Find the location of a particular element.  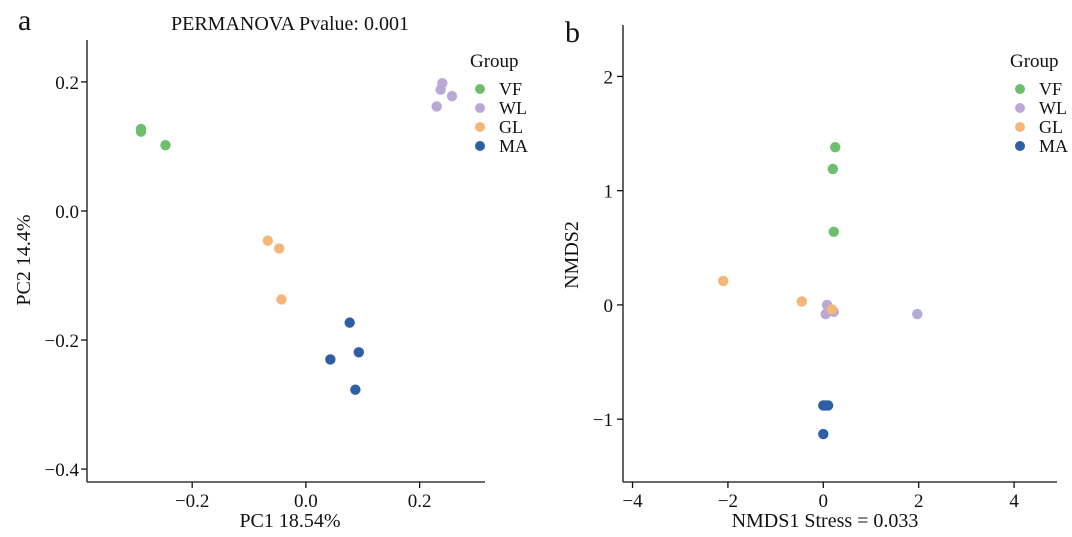

y-tick-label: 2 is located at coordinates (609, 77).